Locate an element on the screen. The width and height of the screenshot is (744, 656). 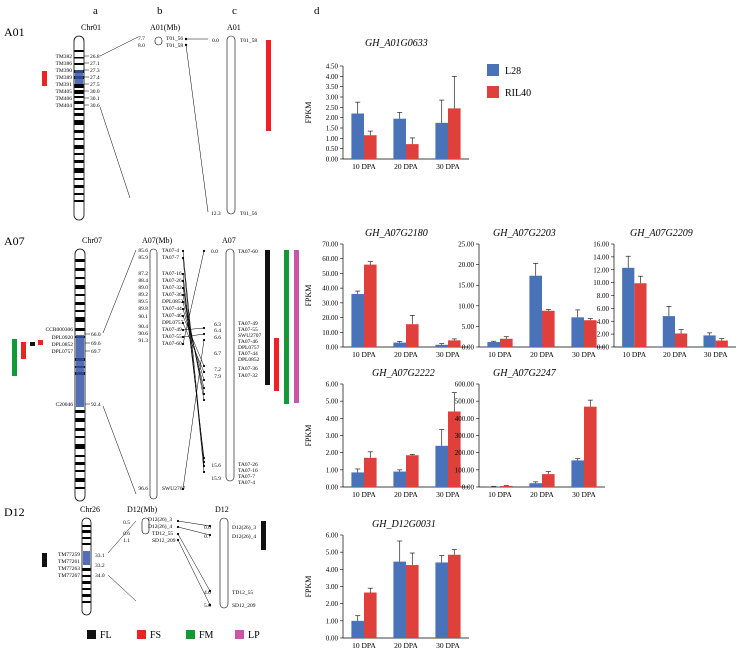
a07-mb-name: DPL0757 is located at coordinates (173, 323).